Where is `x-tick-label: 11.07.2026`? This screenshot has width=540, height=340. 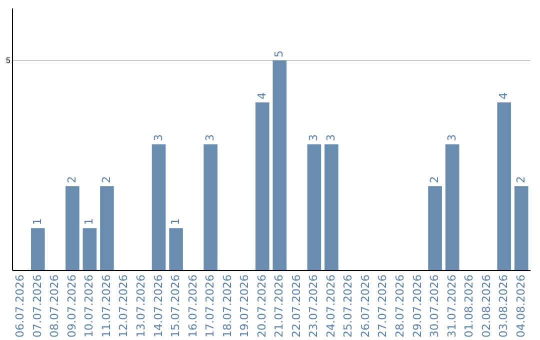
x-tick-label: 11.07.2026 is located at coordinates (106, 306).